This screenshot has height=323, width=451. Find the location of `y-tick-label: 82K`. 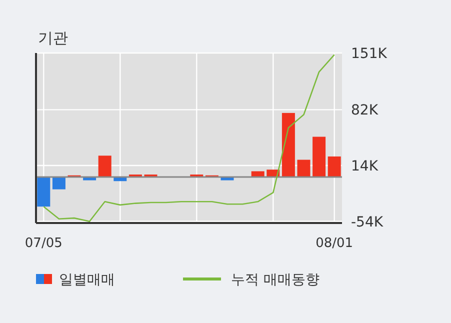

y-tick-label: 82K is located at coordinates (365, 110).